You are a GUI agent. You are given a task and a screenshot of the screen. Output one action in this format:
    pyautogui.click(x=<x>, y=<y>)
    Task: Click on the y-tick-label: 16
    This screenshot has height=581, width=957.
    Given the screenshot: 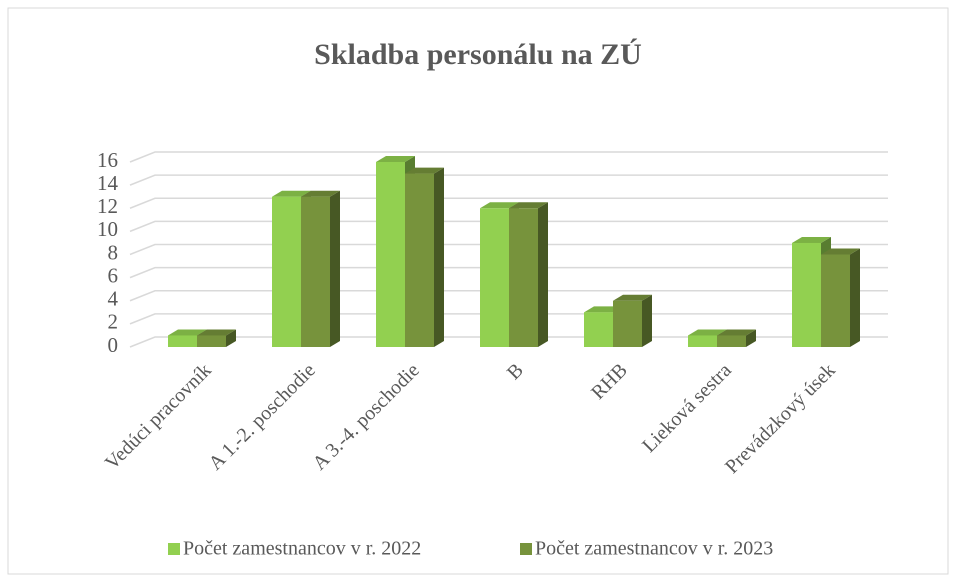 What is the action you would take?
    pyautogui.click(x=107, y=160)
    